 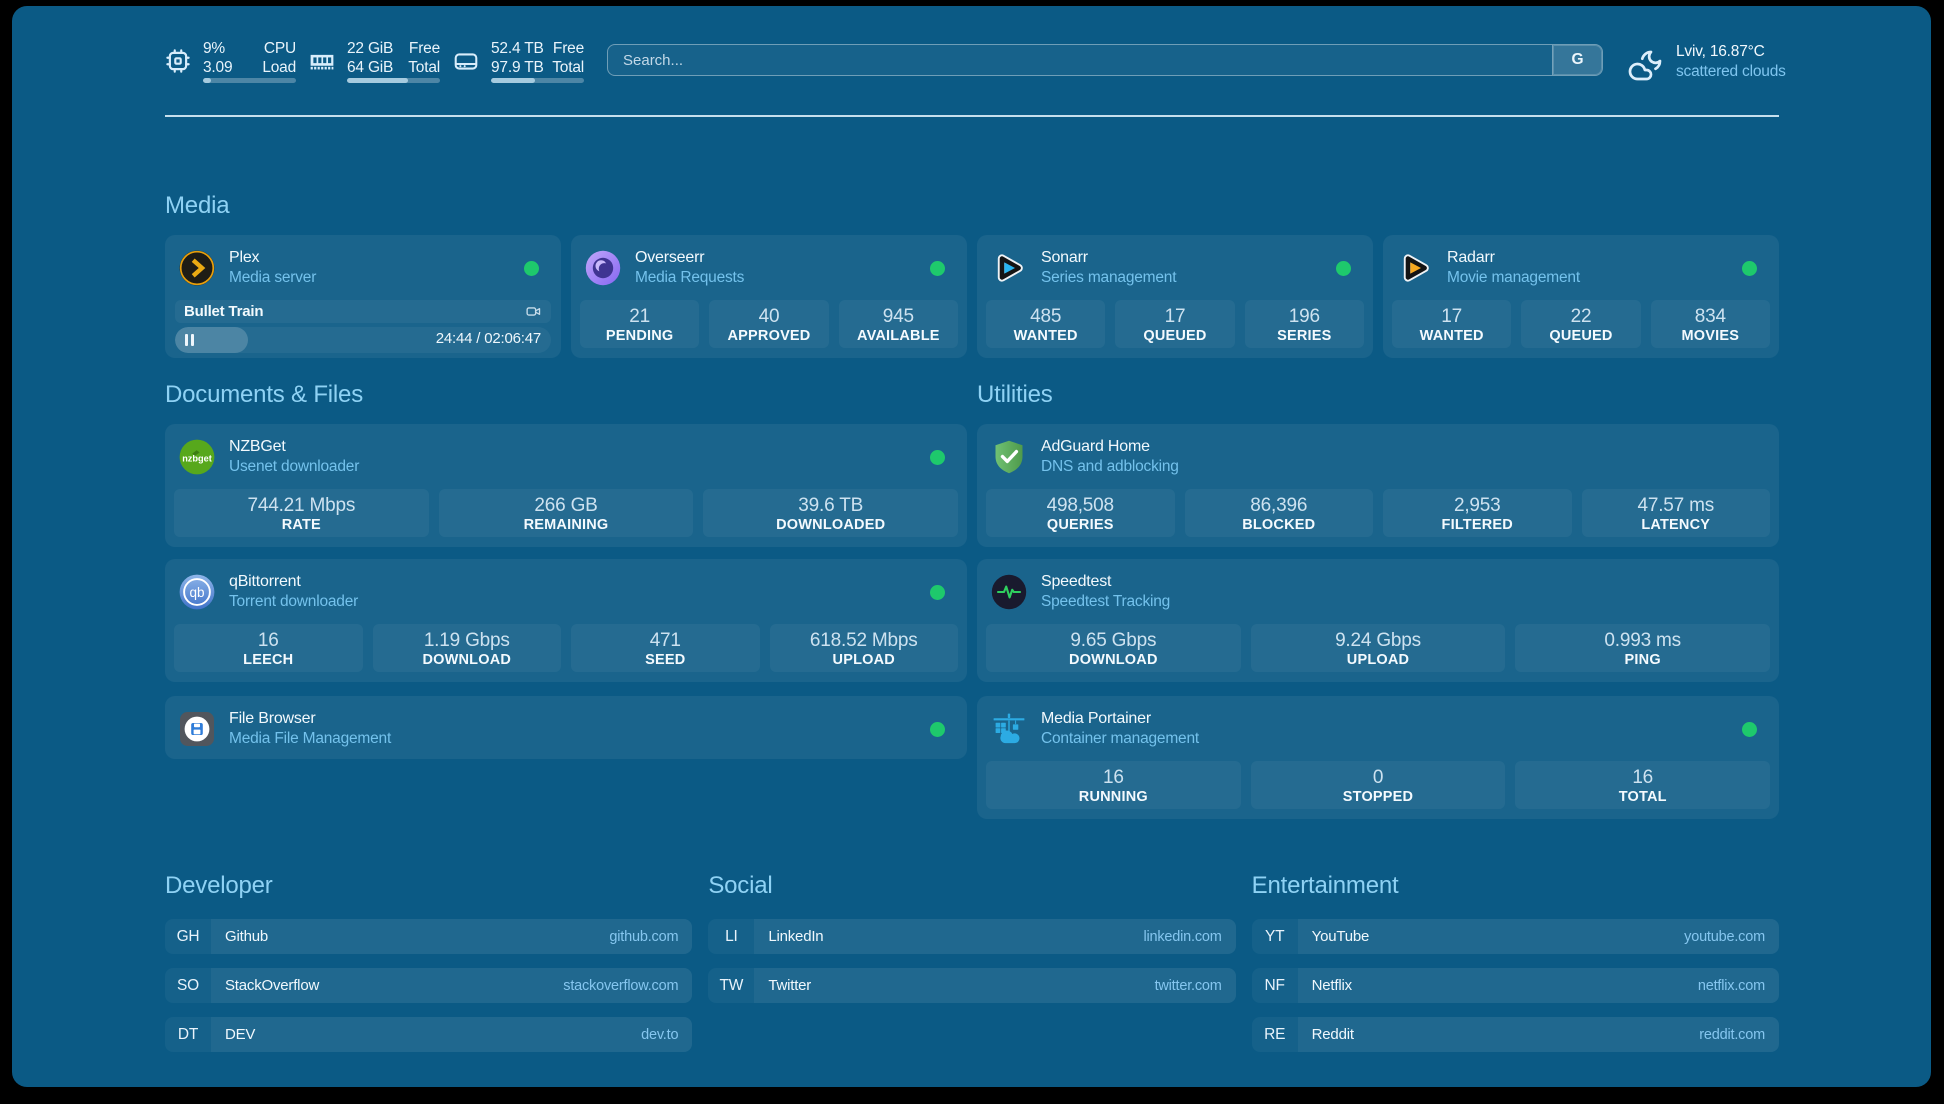 I want to click on stat-block: 86,396 BLOCKED, so click(x=1278, y=513).